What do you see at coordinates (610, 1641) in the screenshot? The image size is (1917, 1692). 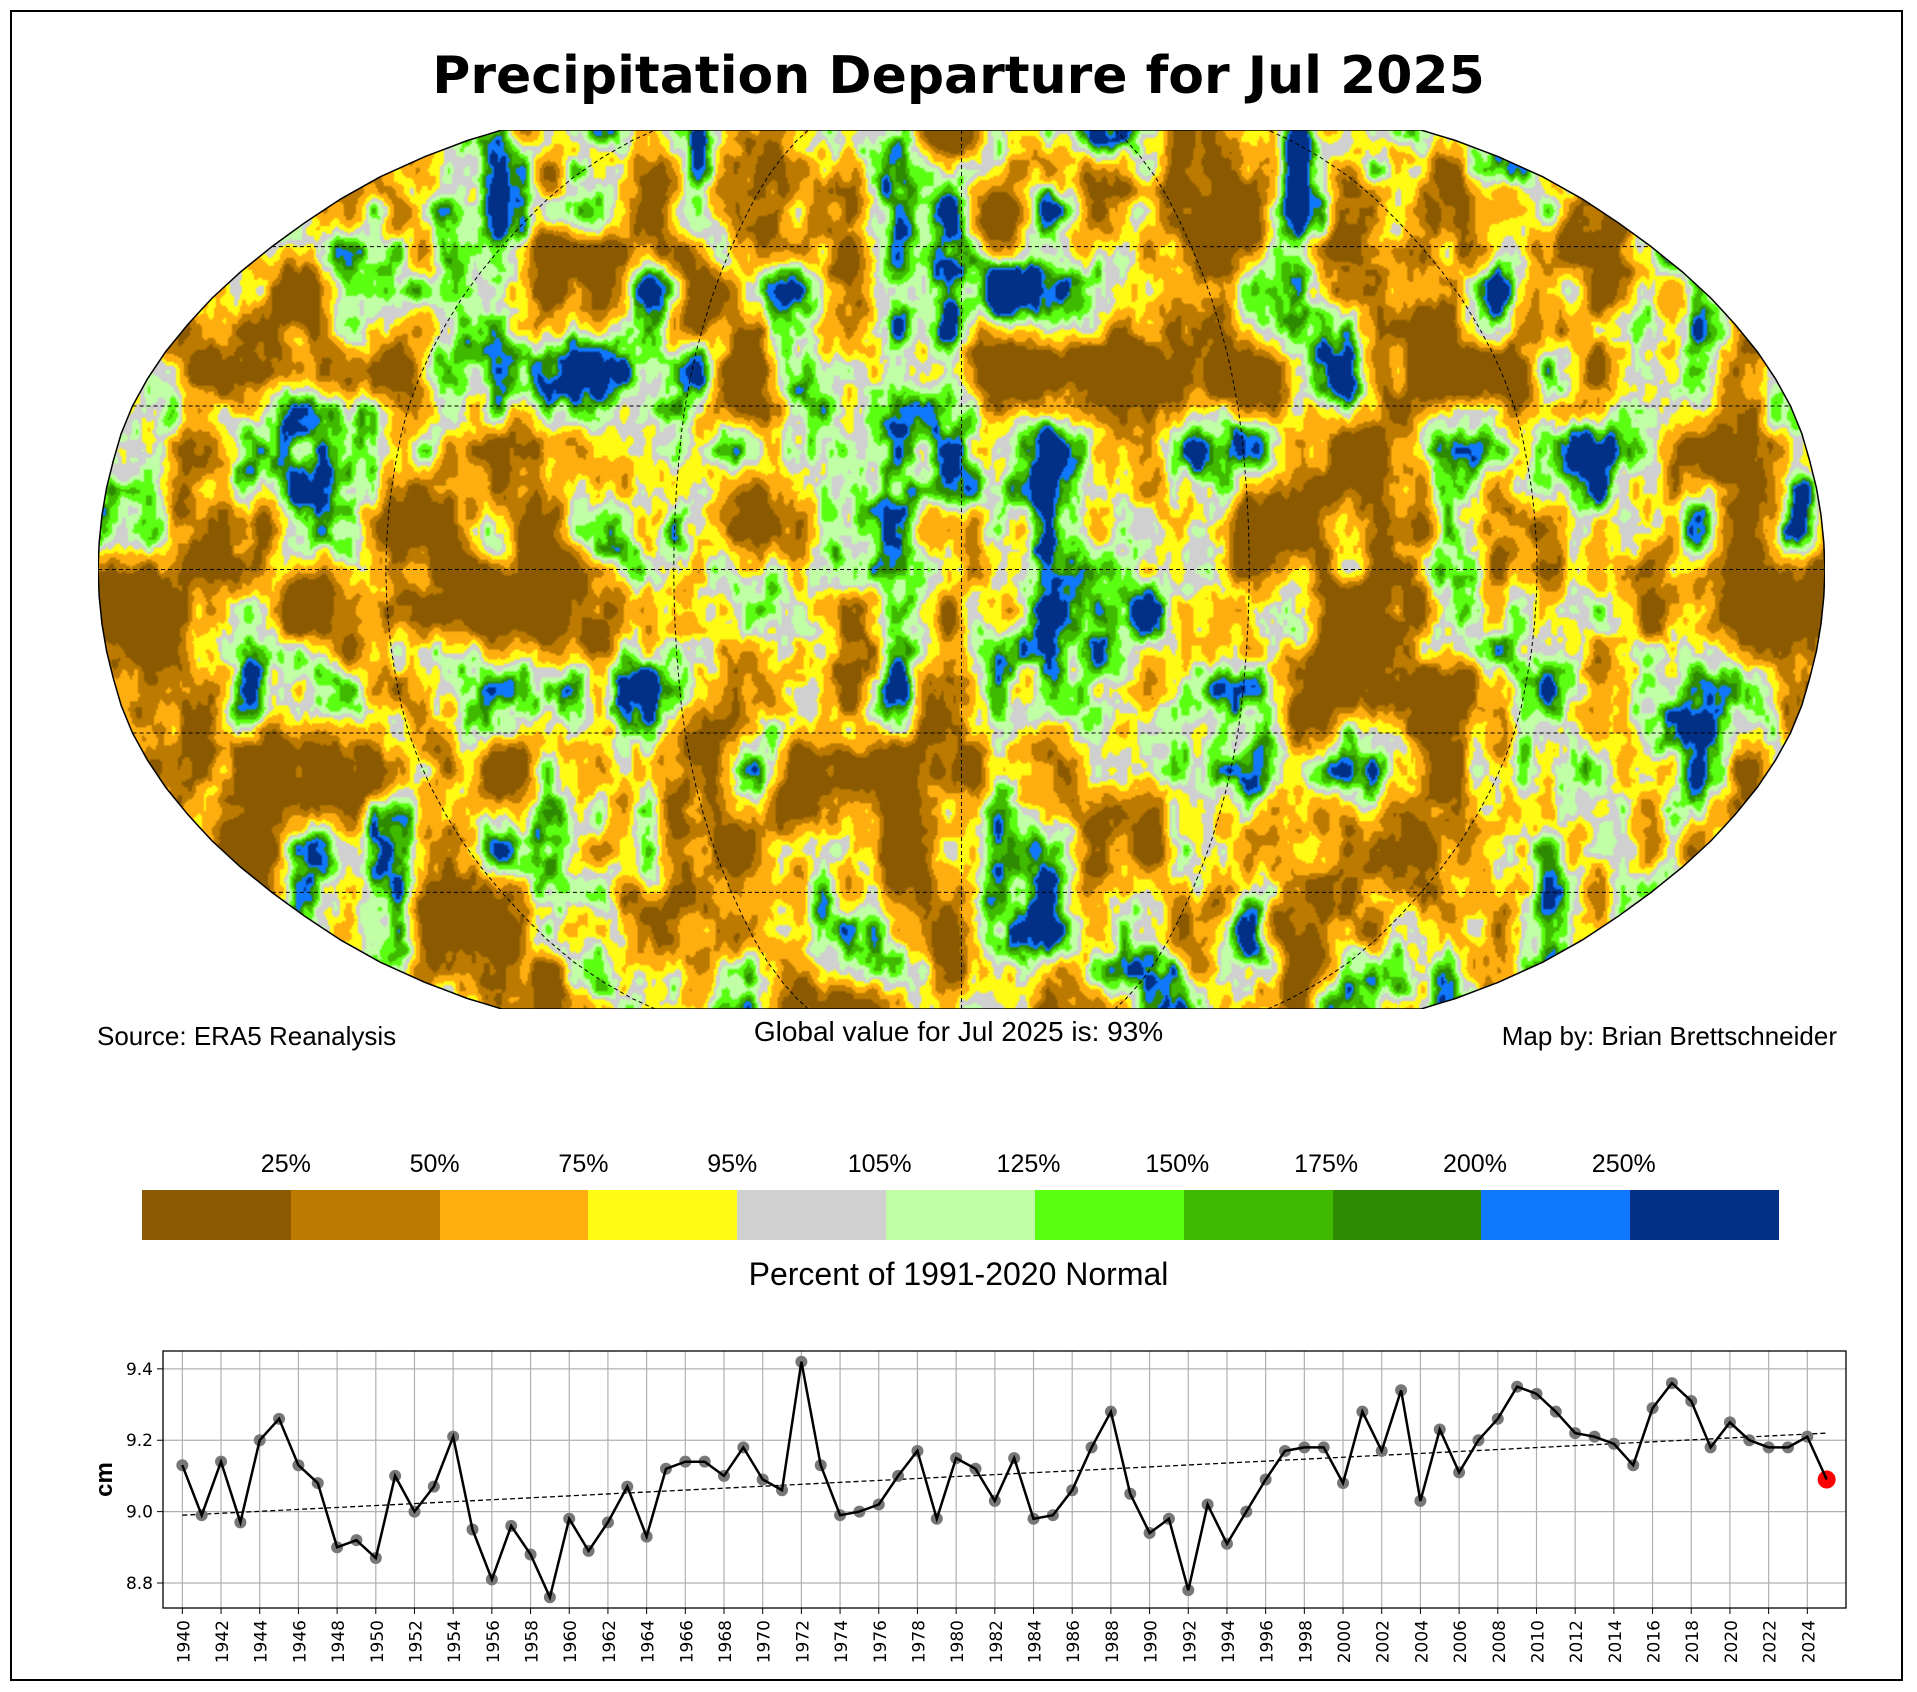 I see `x-tick-label: 1962` at bounding box center [610, 1641].